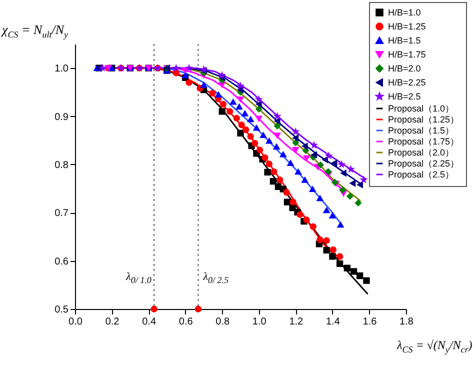 The image size is (476, 374). I want to click on x-tick-label: 1.8, so click(407, 322).